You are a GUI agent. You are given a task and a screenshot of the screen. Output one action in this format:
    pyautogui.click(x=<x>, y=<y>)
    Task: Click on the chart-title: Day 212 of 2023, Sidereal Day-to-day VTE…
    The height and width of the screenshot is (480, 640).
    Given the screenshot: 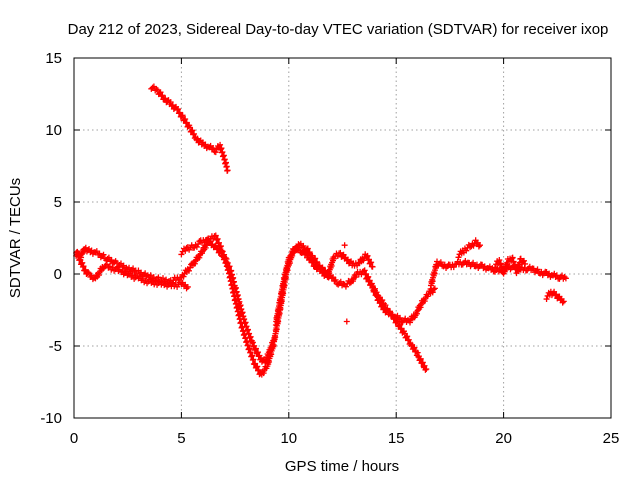 What is the action you would take?
    pyautogui.click(x=338, y=29)
    